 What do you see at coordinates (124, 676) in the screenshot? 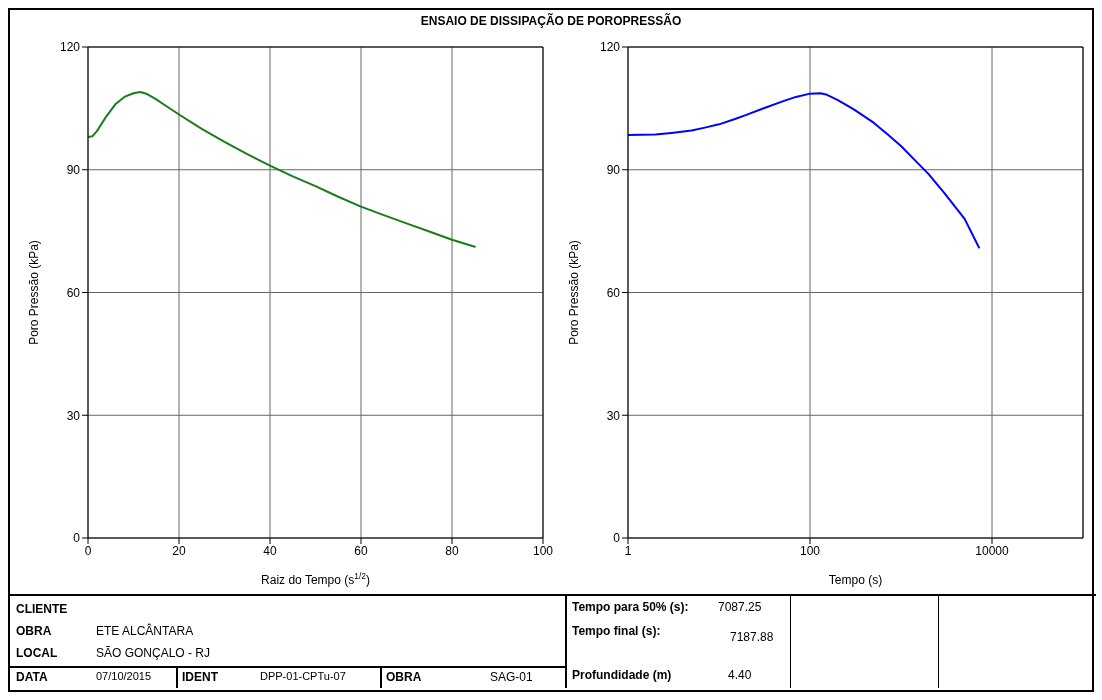
I see `text: 07/10/2015` at bounding box center [124, 676].